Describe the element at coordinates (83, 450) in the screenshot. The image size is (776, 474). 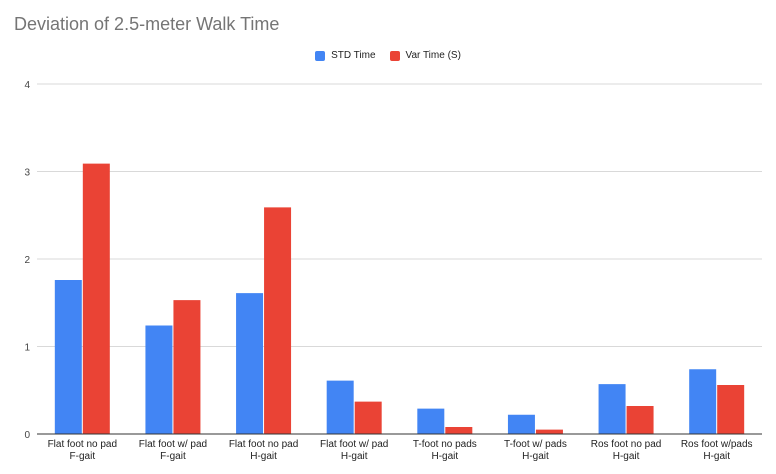
I see `x-category-label-1: Flat foot no pad F-gait` at that location.